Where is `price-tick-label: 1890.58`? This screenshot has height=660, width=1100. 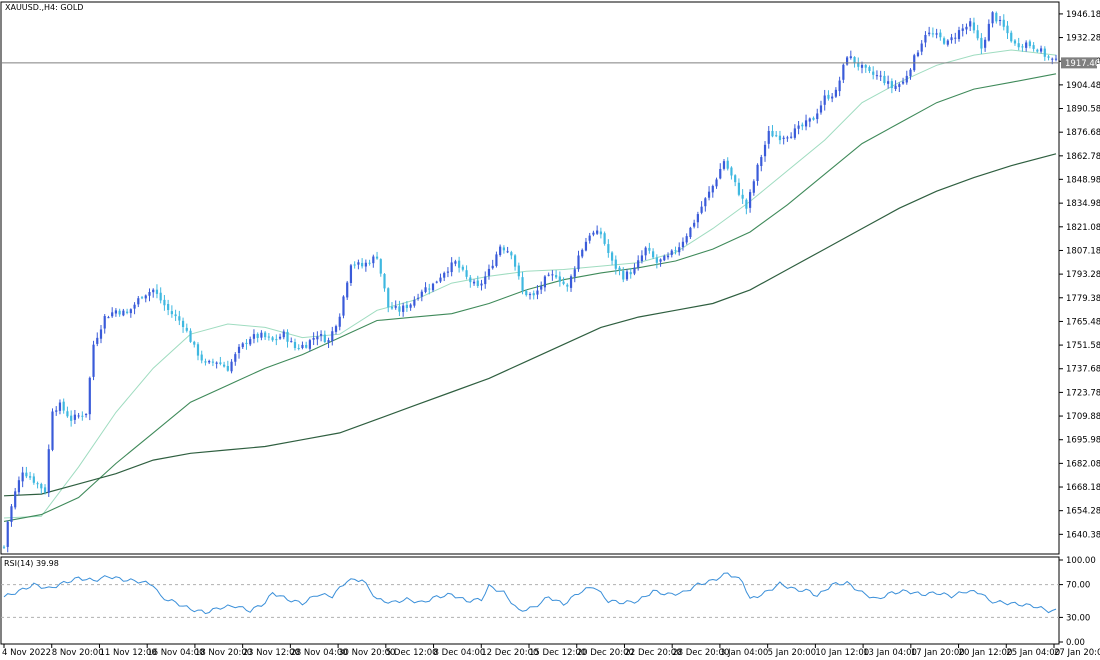
price-tick-label: 1890.58 is located at coordinates (1083, 110).